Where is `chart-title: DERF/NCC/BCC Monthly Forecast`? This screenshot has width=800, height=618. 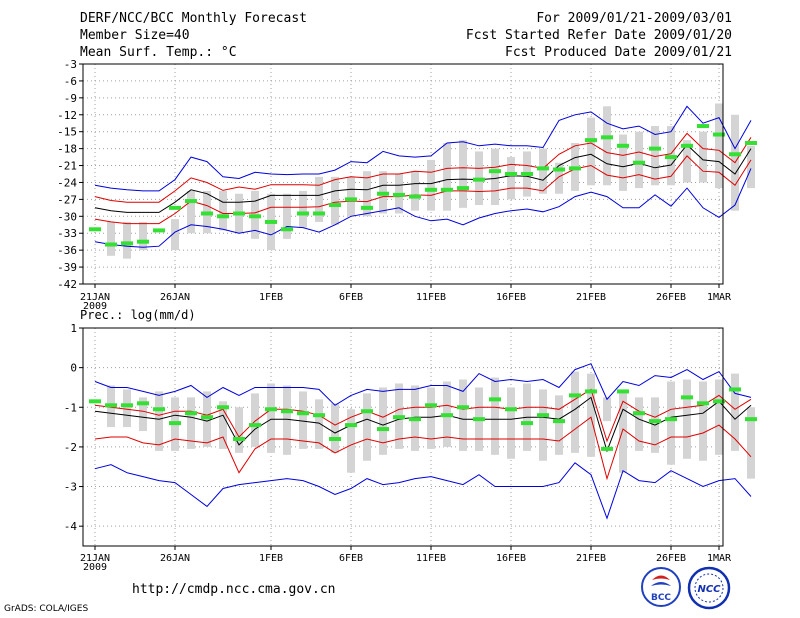
chart-title: DERF/NCC/BCC Monthly Forecast is located at coordinates (193, 18).